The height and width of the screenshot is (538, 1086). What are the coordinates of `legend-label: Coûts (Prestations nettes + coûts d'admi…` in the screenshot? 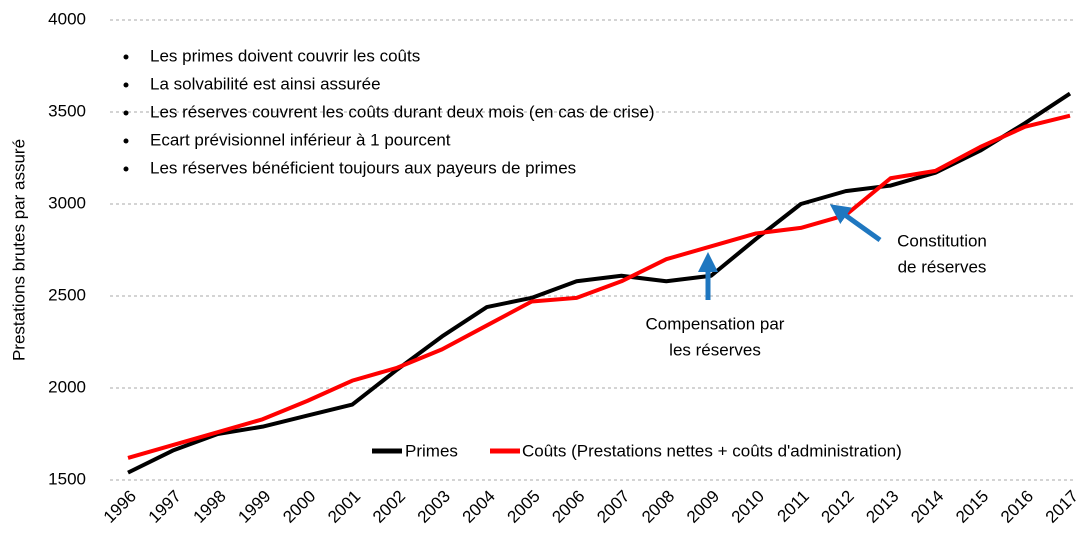 It's located at (712, 450).